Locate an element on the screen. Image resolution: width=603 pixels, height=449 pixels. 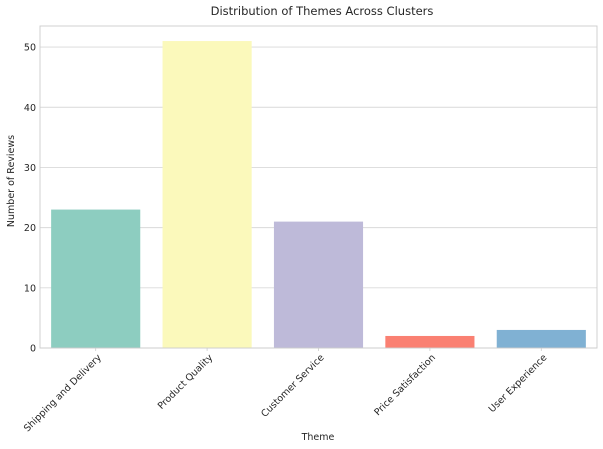
y-tick-labels: 0 10 20 30 40 50 is located at coordinates (30, 199).